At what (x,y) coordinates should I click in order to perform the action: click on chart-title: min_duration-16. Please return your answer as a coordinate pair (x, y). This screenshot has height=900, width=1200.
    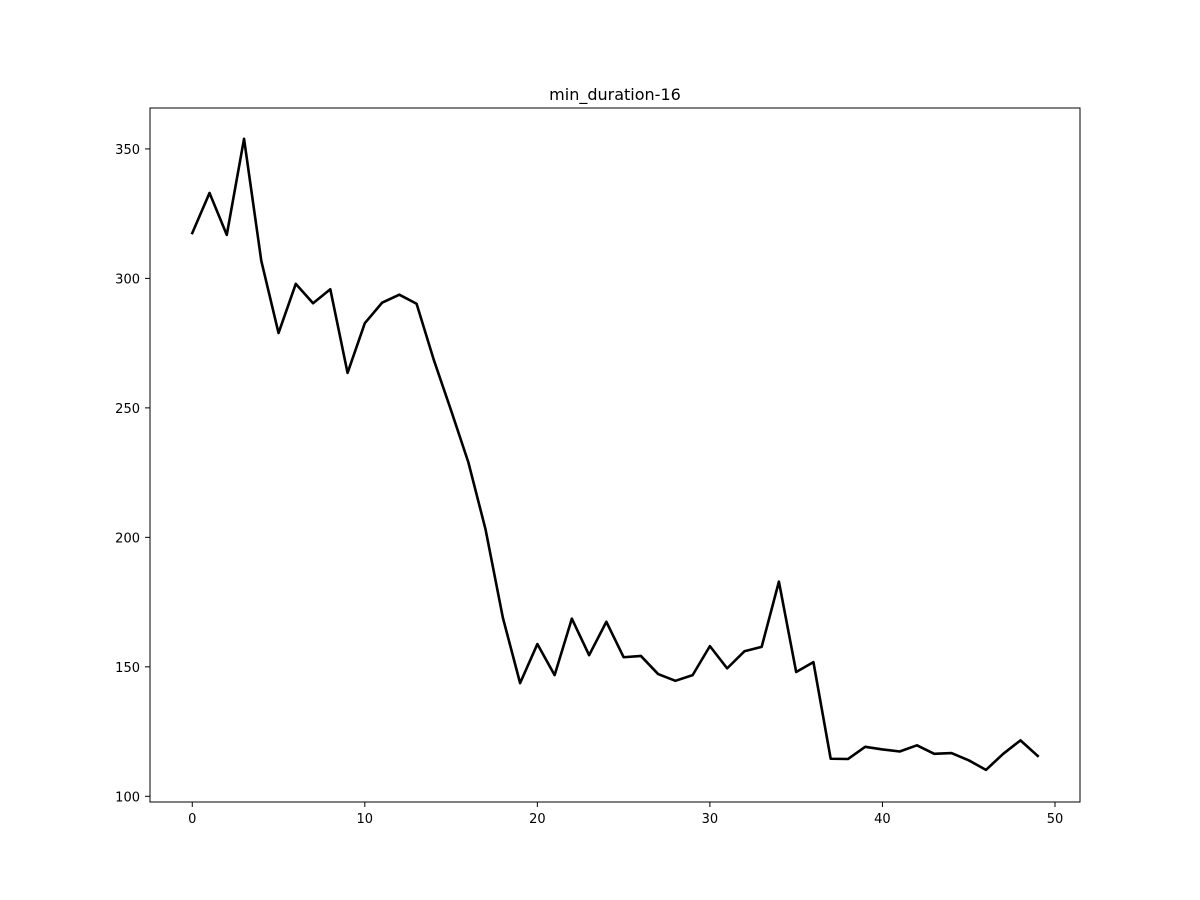
    Looking at the image, I should click on (615, 95).